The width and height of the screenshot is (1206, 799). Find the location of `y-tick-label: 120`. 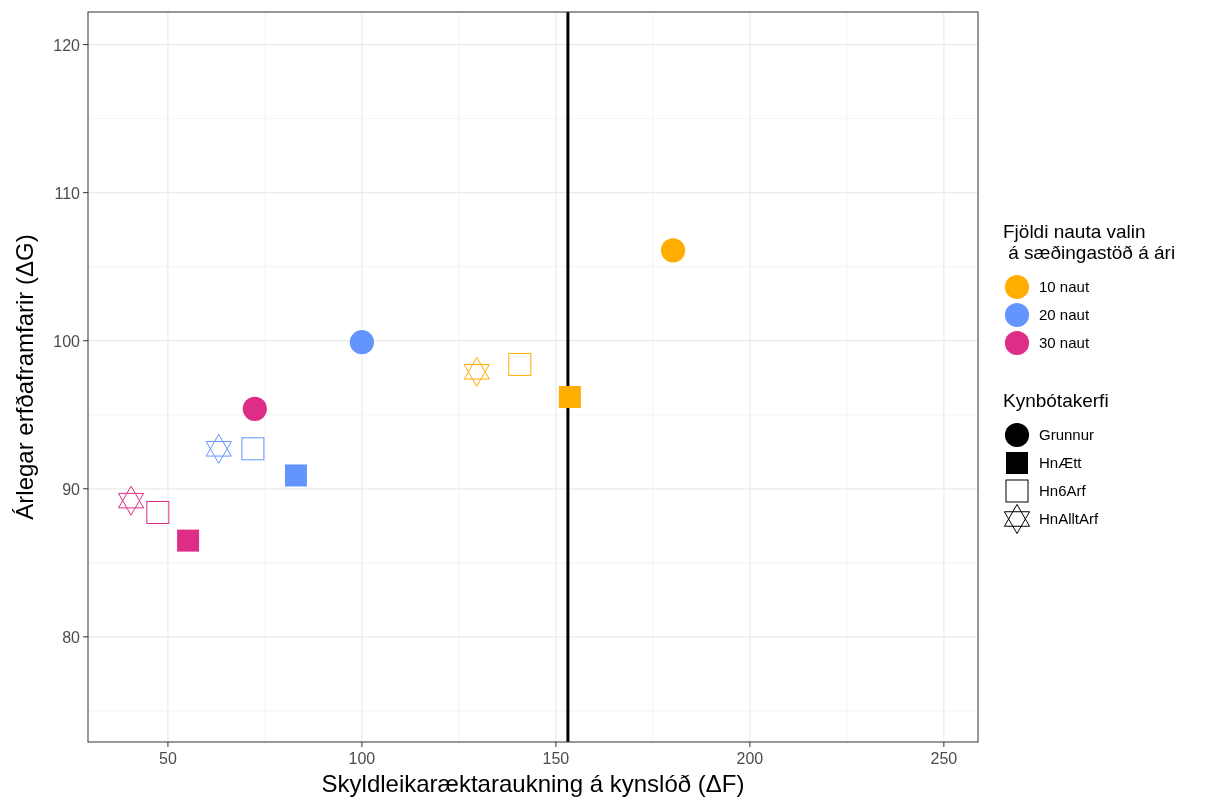

y-tick-label: 120 is located at coordinates (67, 45).